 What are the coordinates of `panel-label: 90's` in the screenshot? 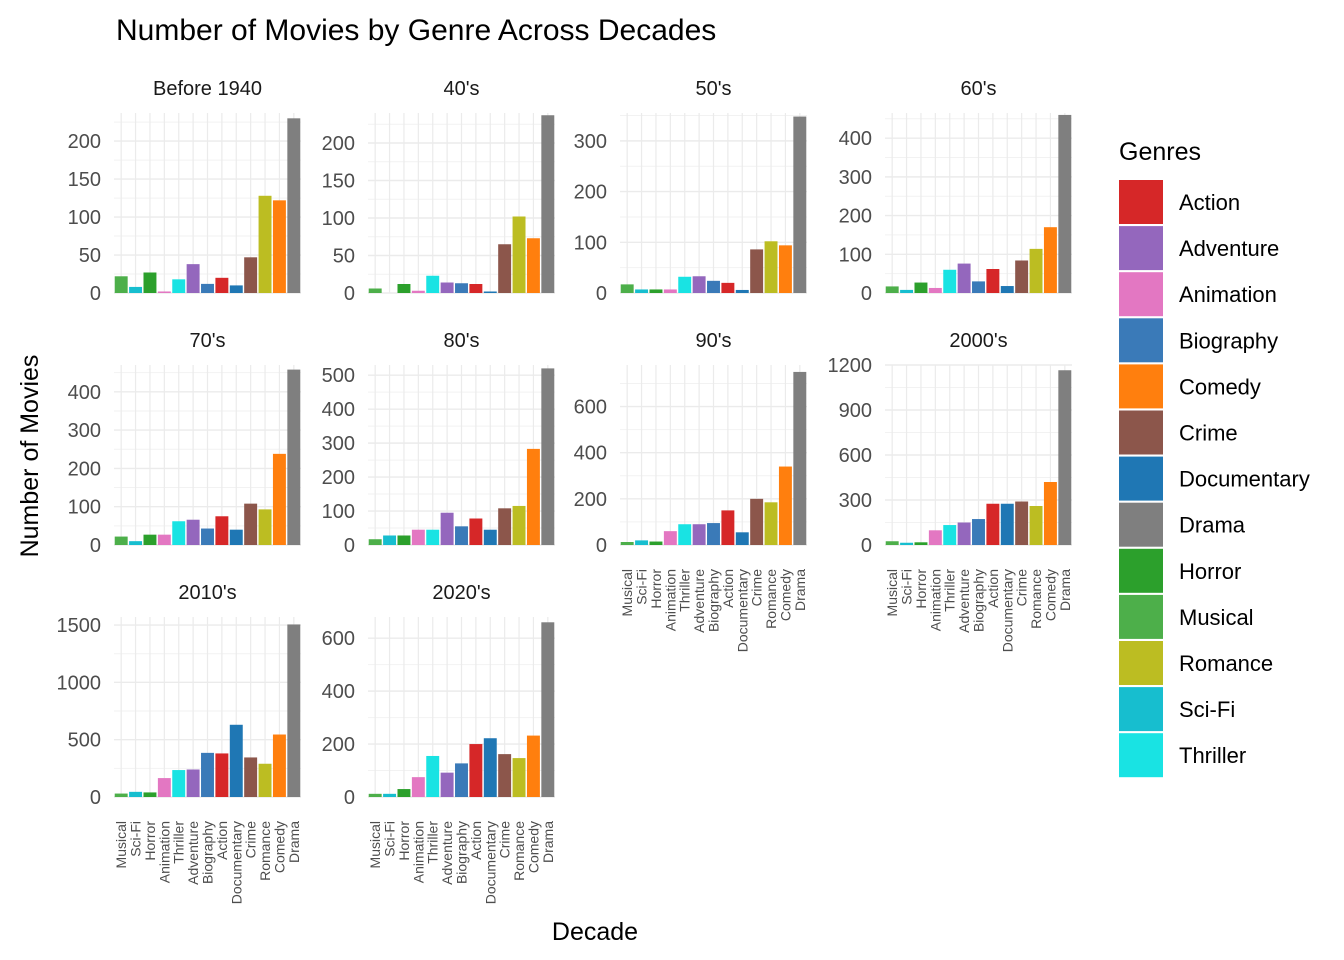 It's located at (713, 341).